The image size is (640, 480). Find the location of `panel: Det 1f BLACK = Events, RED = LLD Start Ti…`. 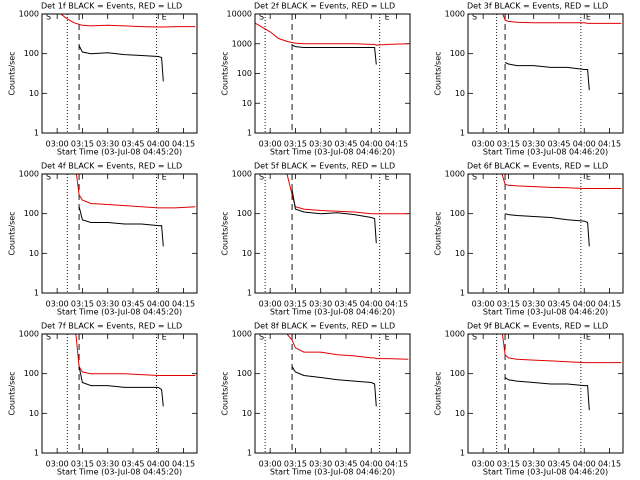

panel: Det 1f BLACK = Events, RED = LLD Start Ti… is located at coordinates (103, 79).